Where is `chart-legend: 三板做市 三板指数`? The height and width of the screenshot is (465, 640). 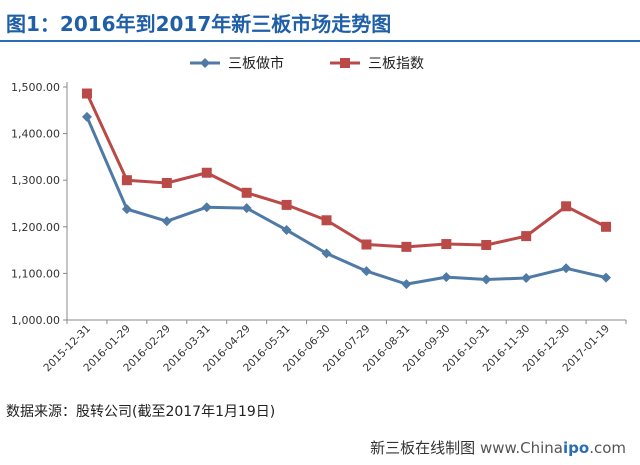 chart-legend: 三板做市 三板指数 is located at coordinates (307, 63).